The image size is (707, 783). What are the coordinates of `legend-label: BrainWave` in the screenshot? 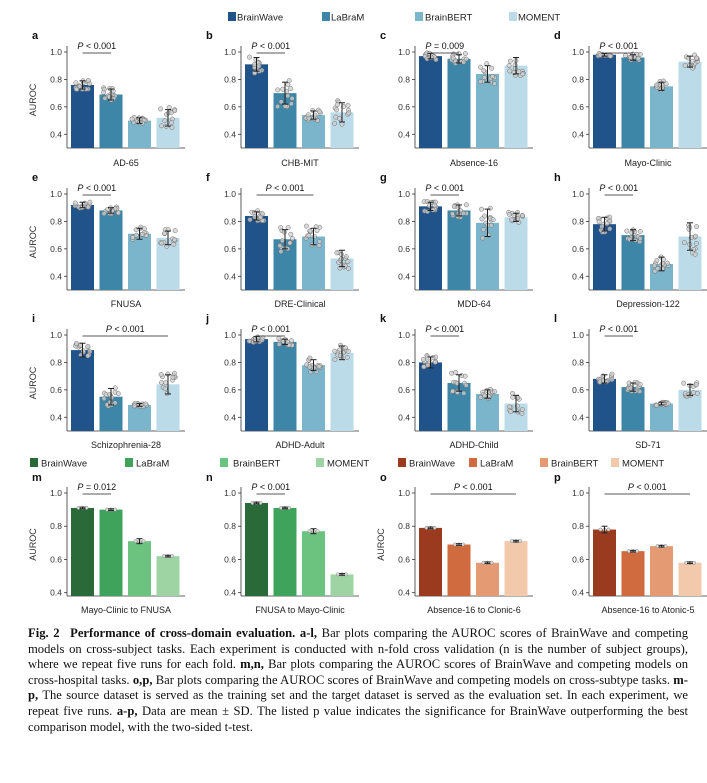 It's located at (432, 464).